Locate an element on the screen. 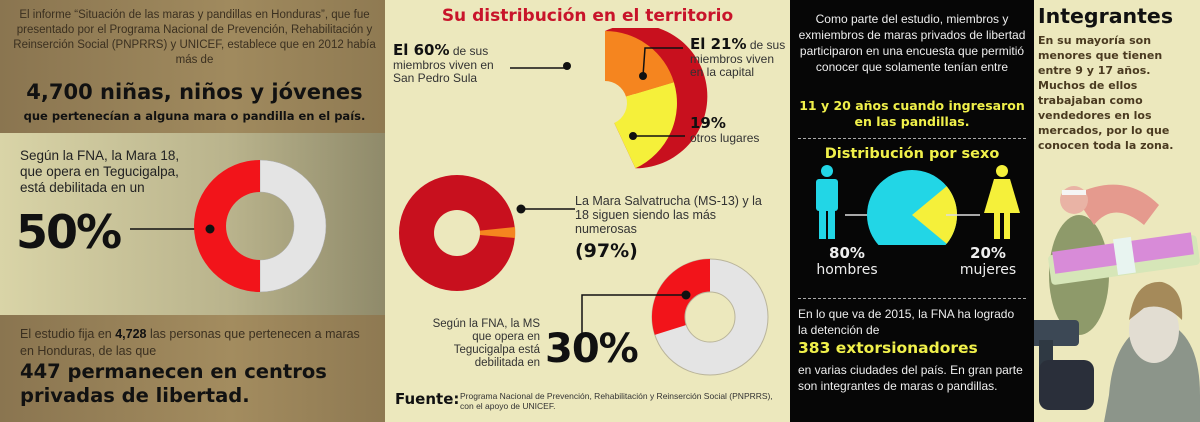  mujeres-stat: 20% mujeres is located at coordinates (988, 261).